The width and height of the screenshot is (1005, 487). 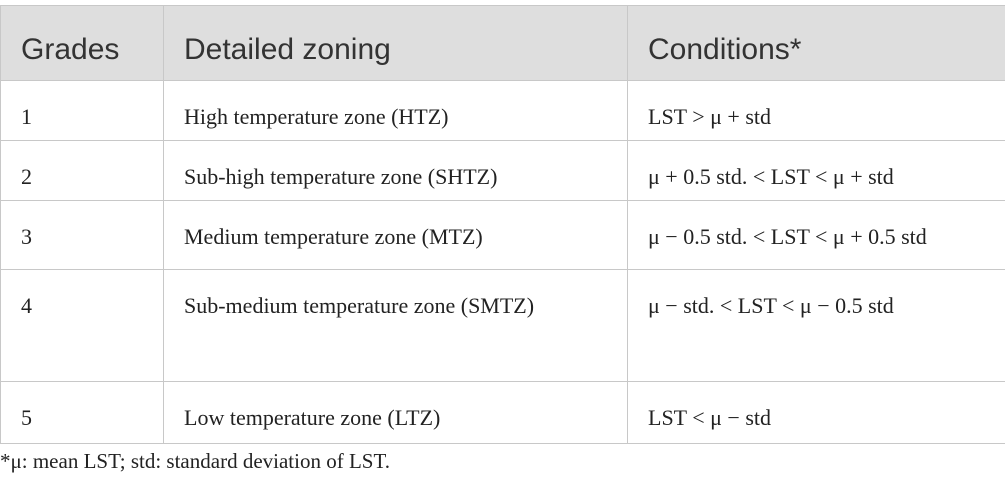 I want to click on table-row: 5 Low temperature zone (LTZ) LST < μ − std, so click(x=502, y=412).